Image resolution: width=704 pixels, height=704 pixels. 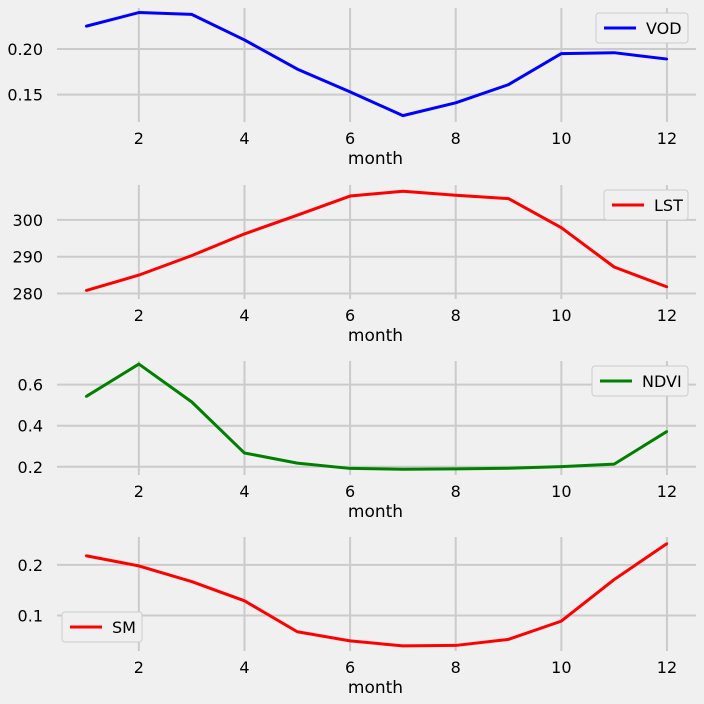 What do you see at coordinates (30, 426) in the screenshot?
I see `y-tick-label: 0.4` at bounding box center [30, 426].